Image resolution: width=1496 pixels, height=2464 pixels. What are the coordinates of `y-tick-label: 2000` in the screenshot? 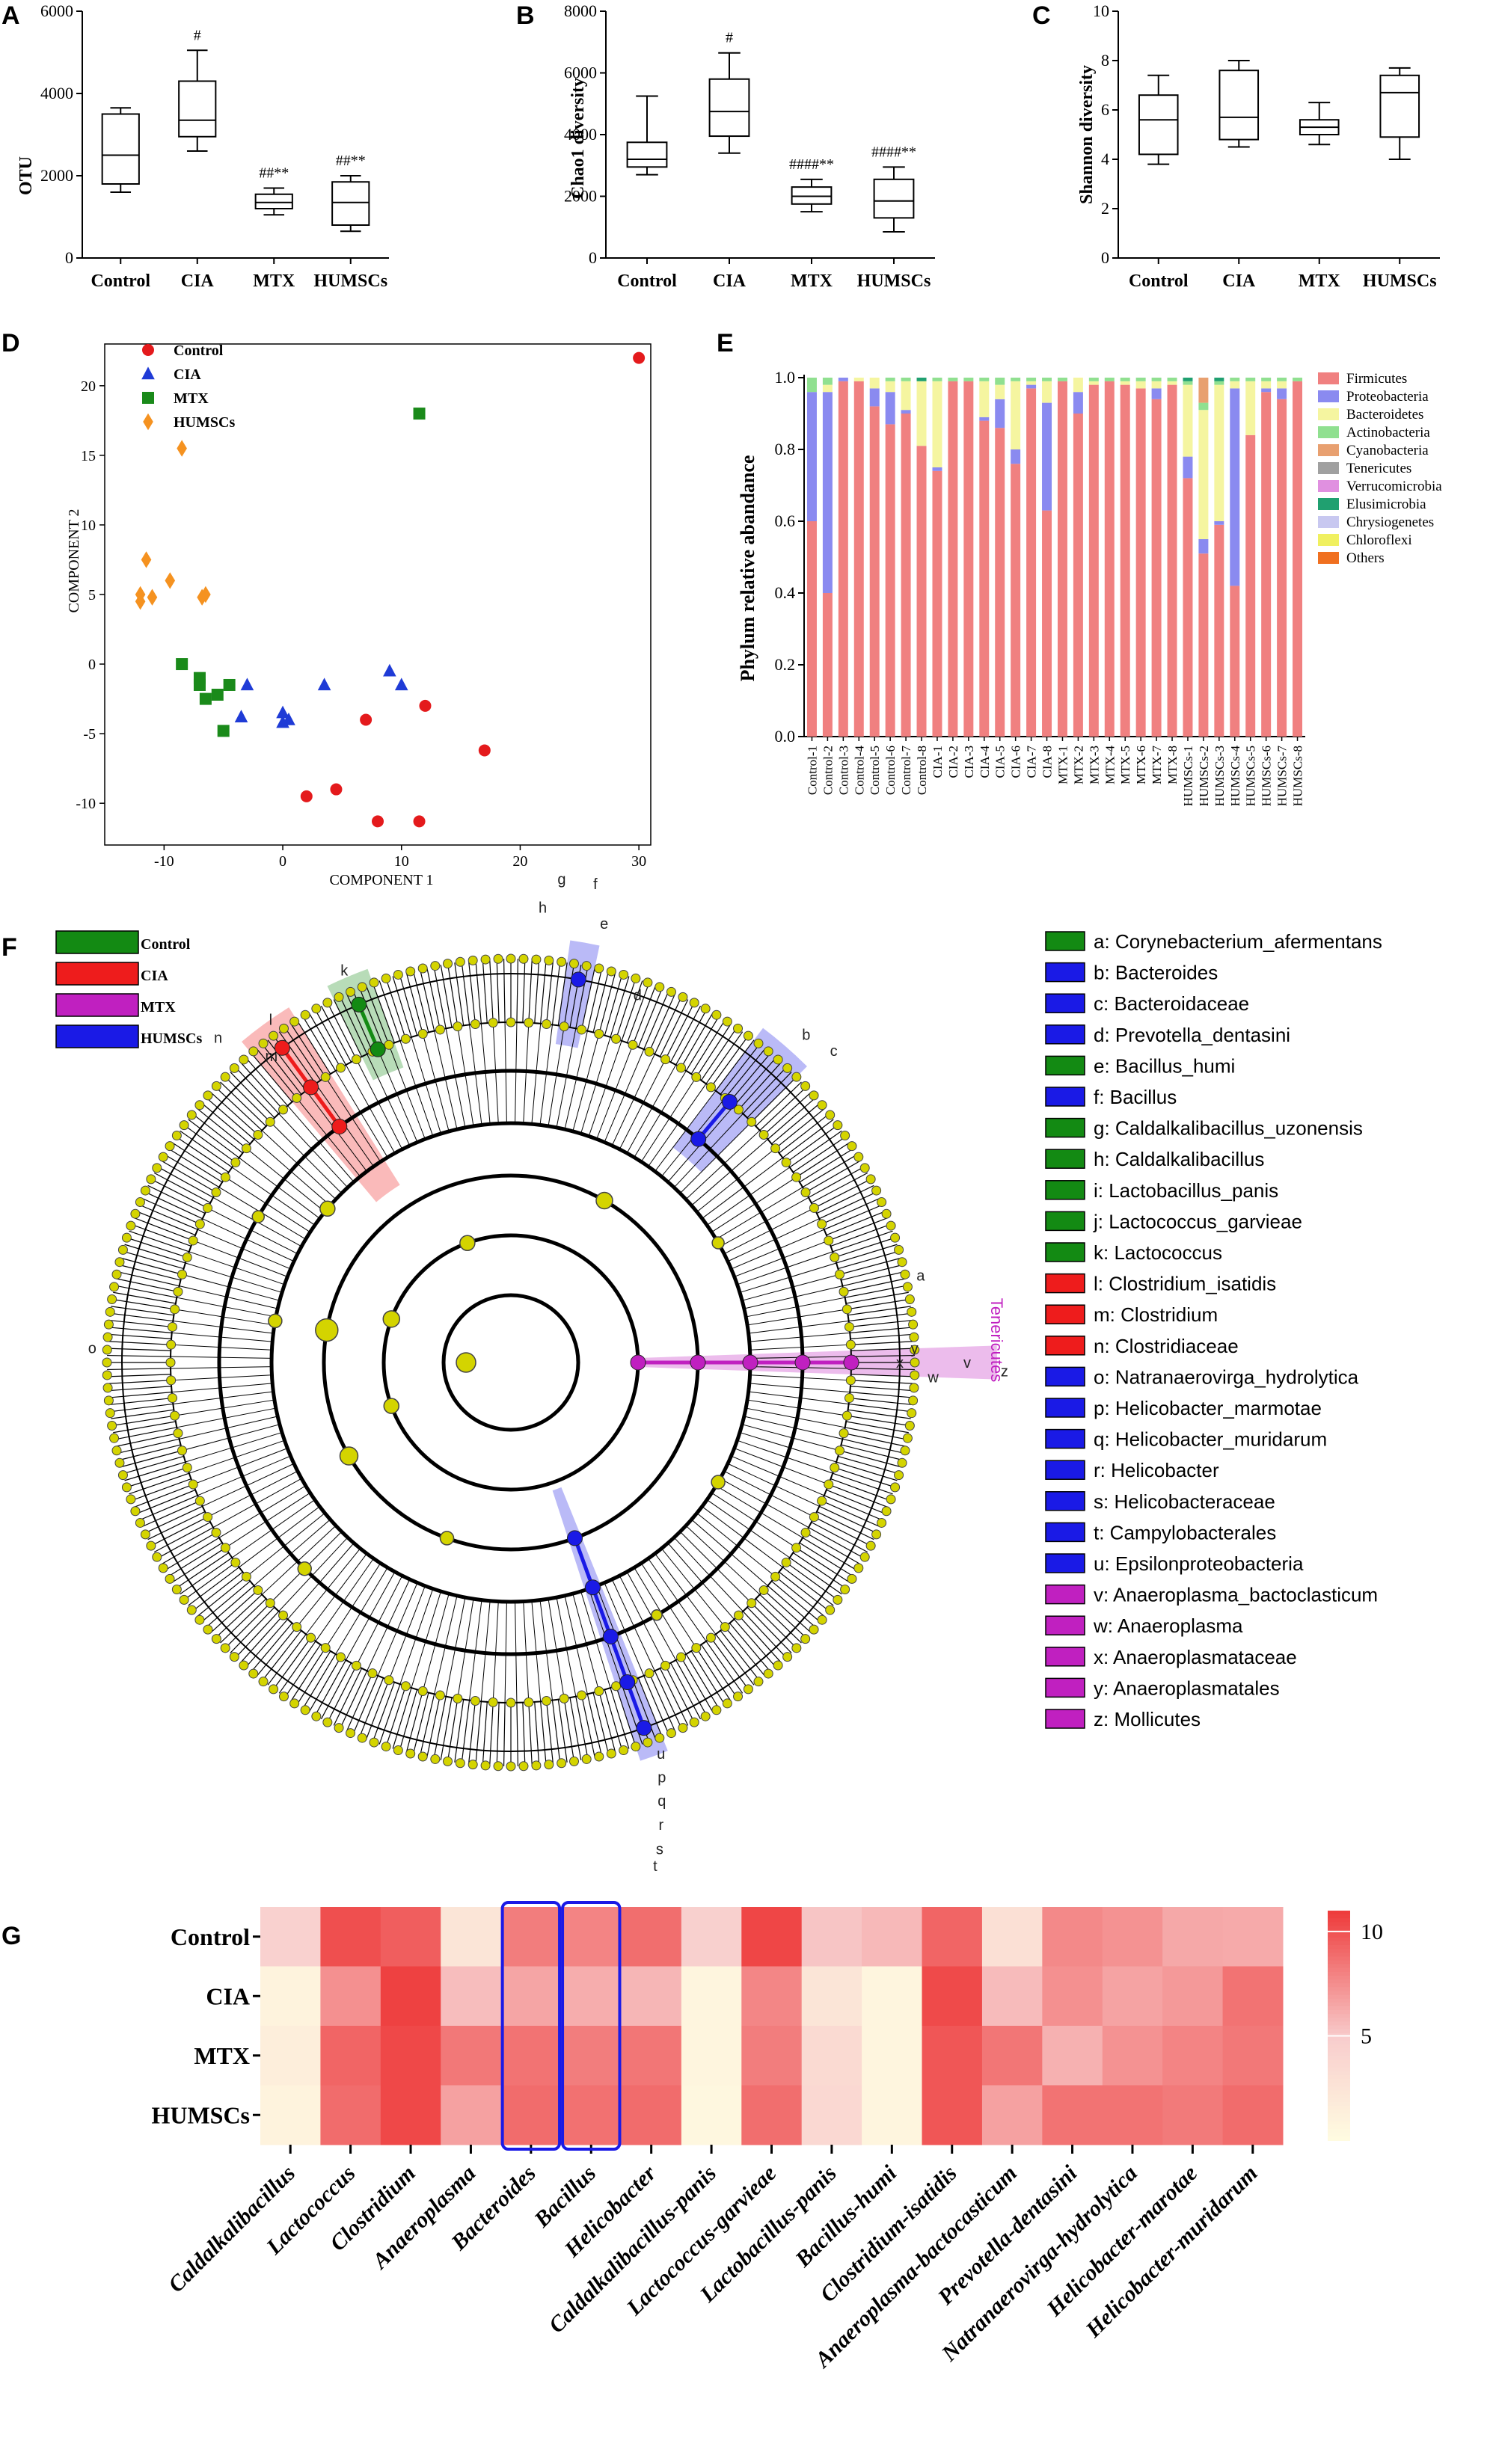 It's located at (580, 196).